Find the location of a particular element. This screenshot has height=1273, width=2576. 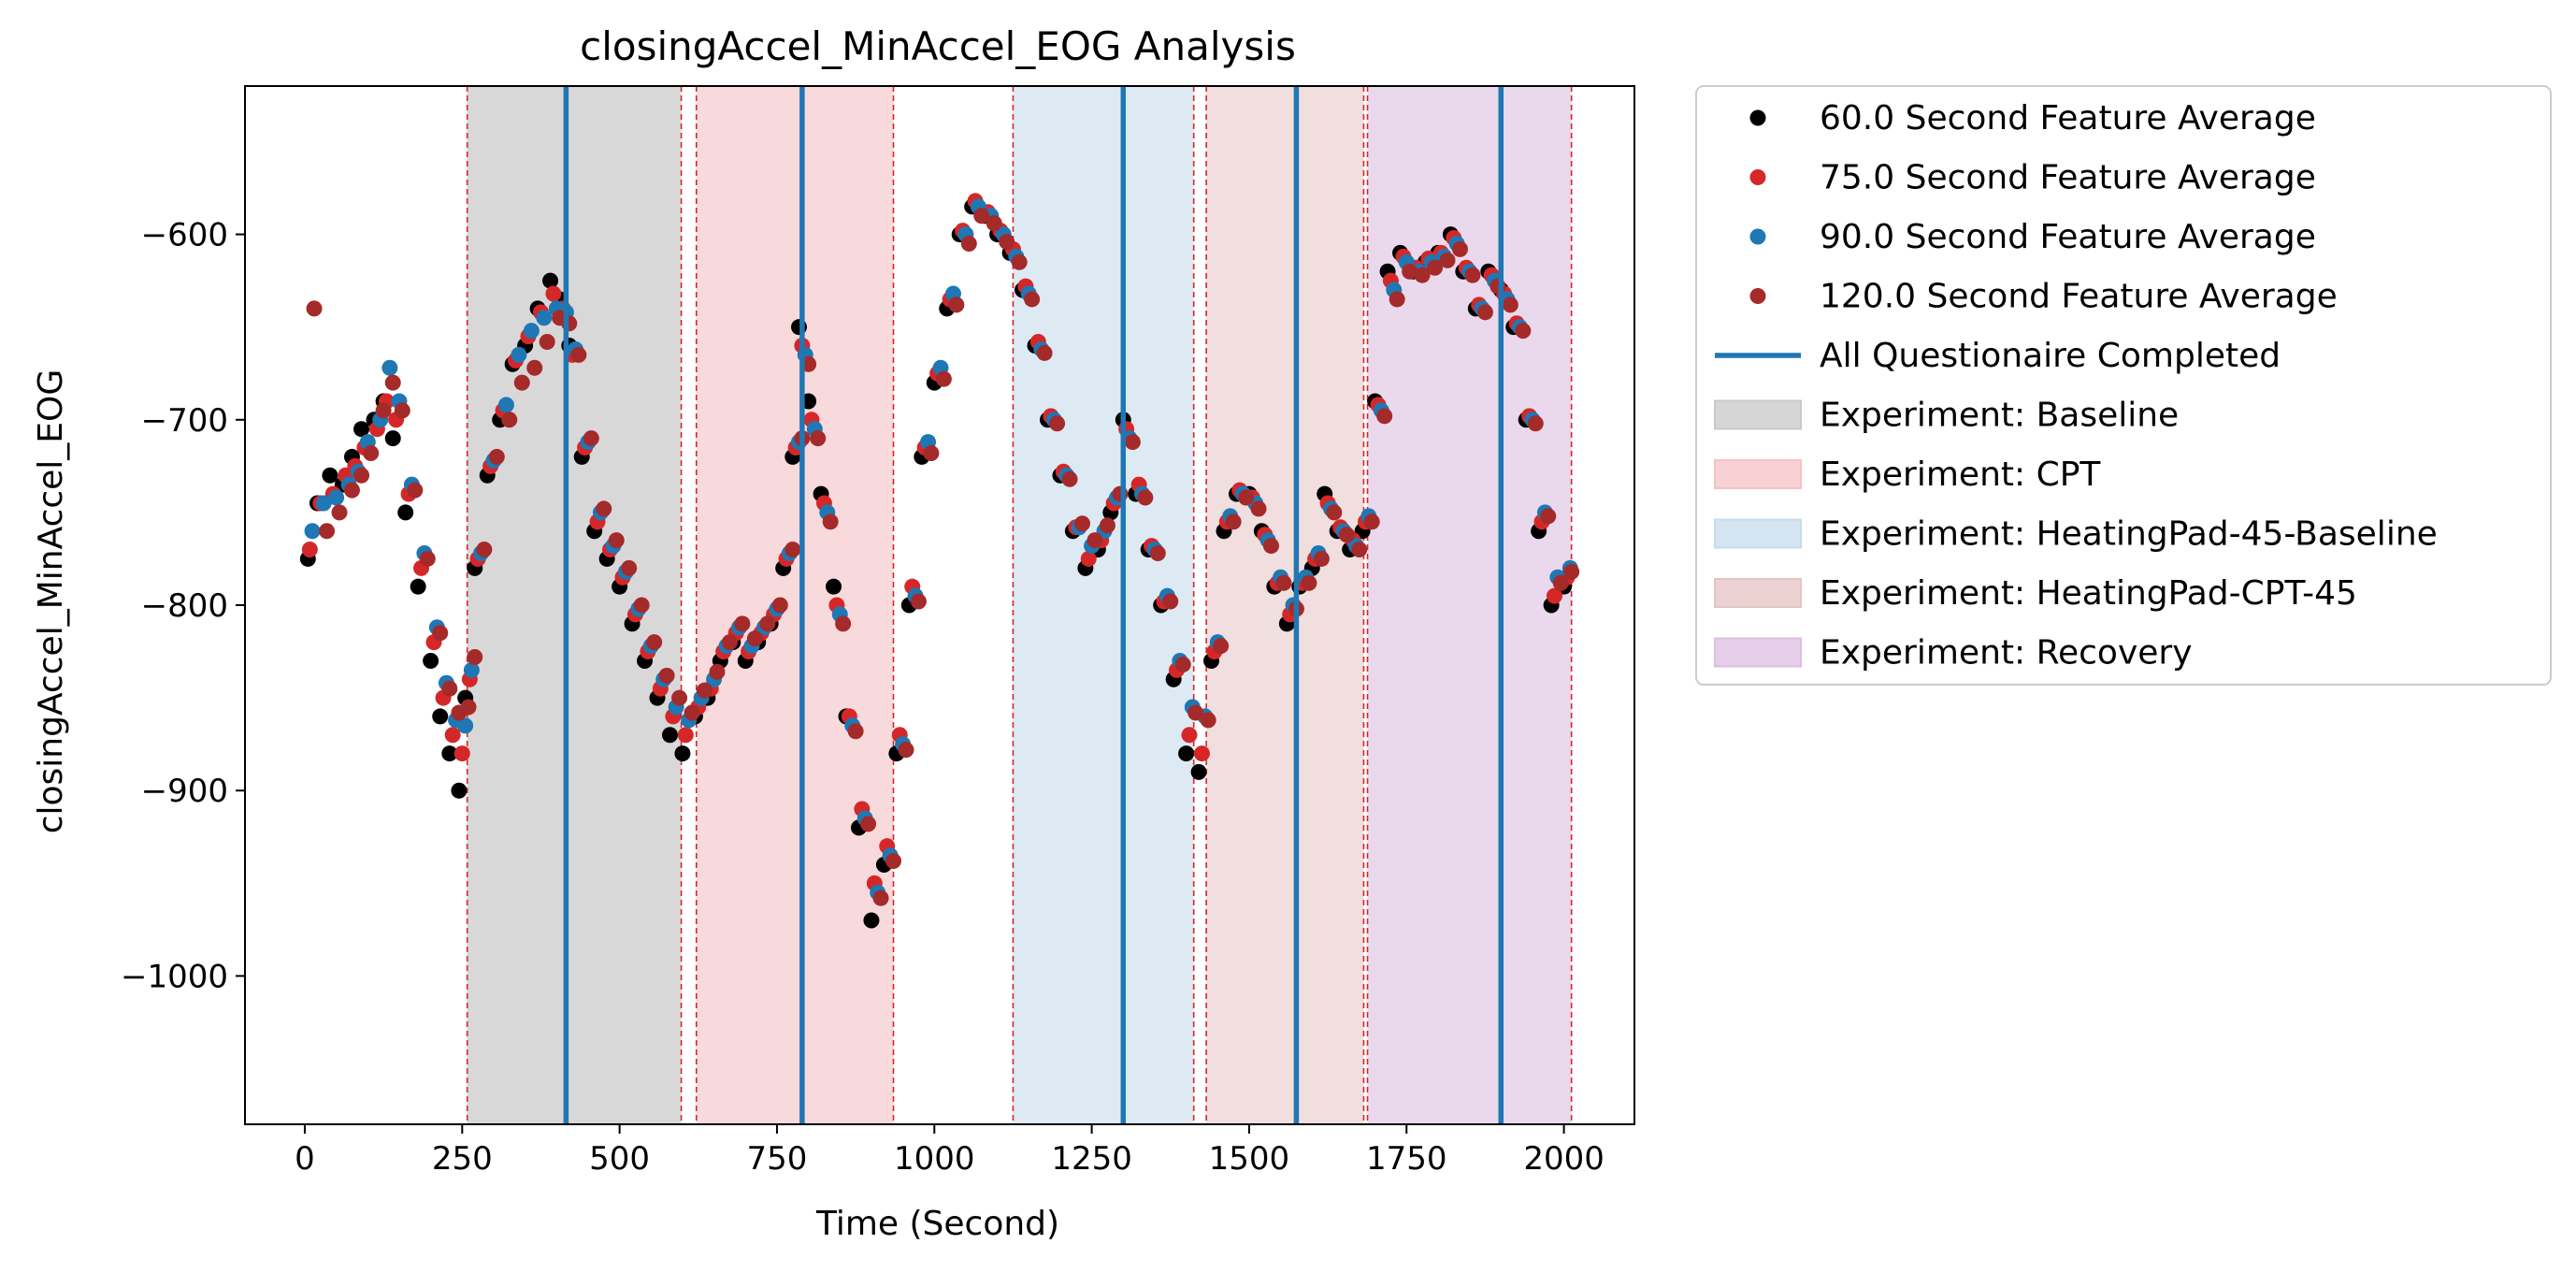

legend-label: 60.0 Second Feature Average is located at coordinates (2068, 118).